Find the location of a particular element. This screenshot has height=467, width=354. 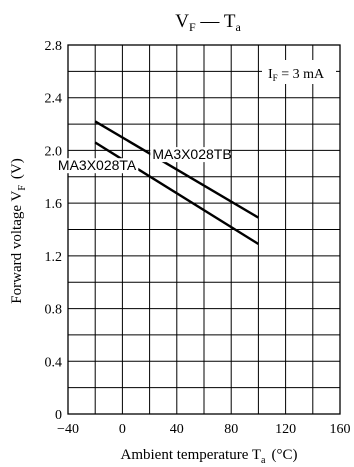

condition-rest: = 3 mA is located at coordinates (301, 74).